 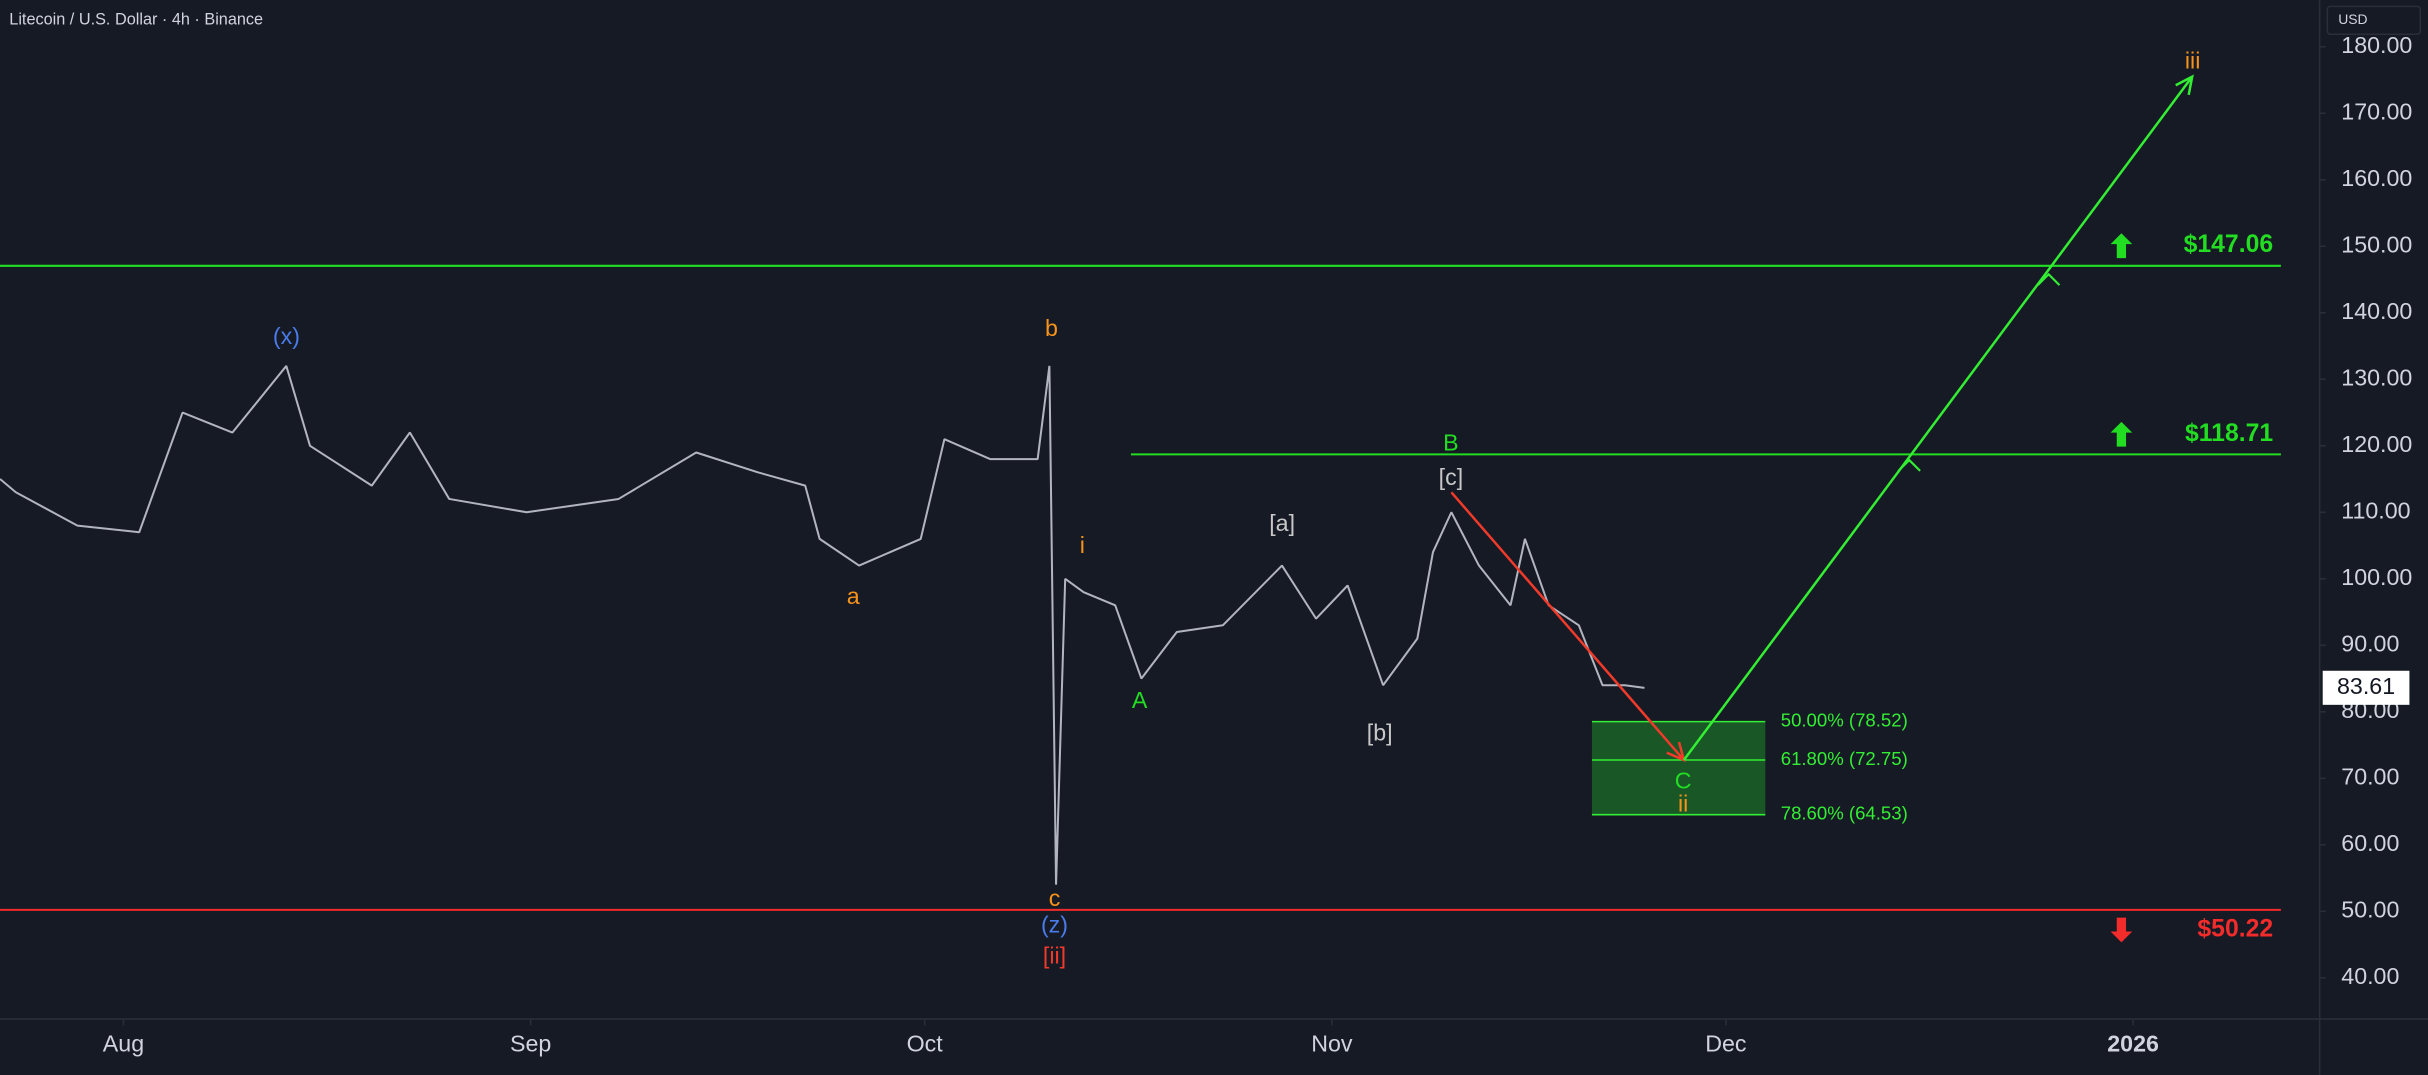 I want to click on y-tick-label: 50.00, so click(x=2370, y=909).